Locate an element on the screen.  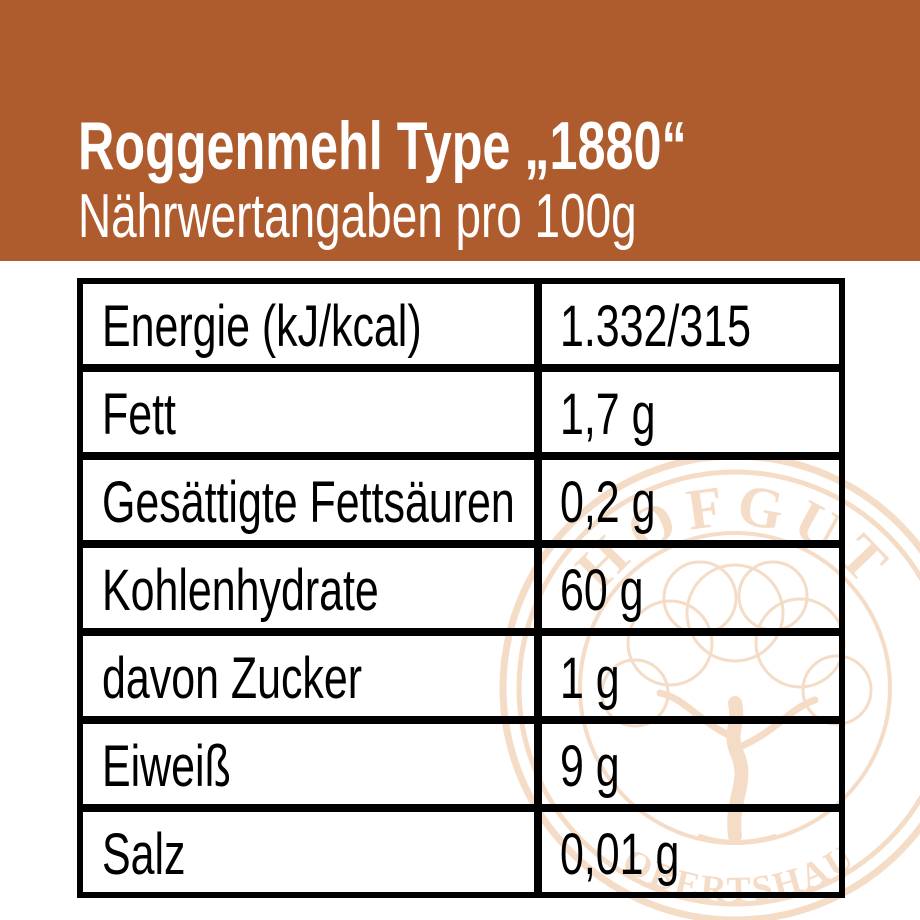
nutrient-label: Kohlenhydrate is located at coordinates (312, 588).